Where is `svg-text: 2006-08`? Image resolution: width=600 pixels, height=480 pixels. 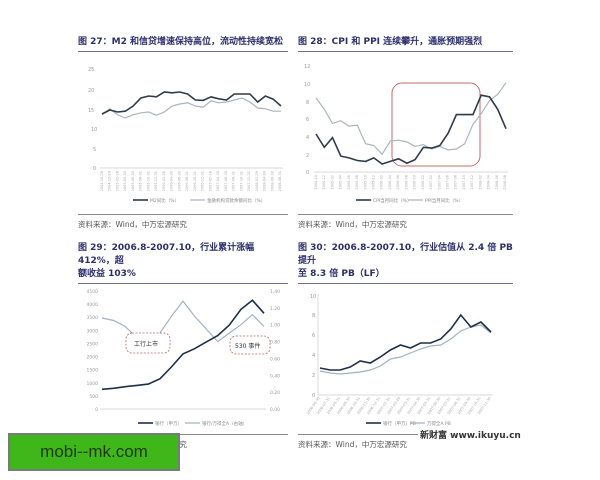
svg-text: 2006-08 is located at coordinates (406, 182).